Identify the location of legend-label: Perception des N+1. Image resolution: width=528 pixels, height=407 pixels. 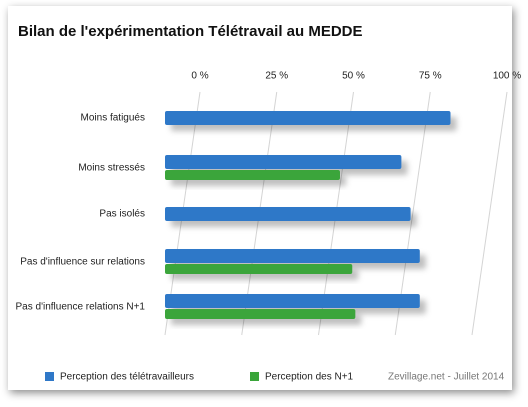
(309, 377).